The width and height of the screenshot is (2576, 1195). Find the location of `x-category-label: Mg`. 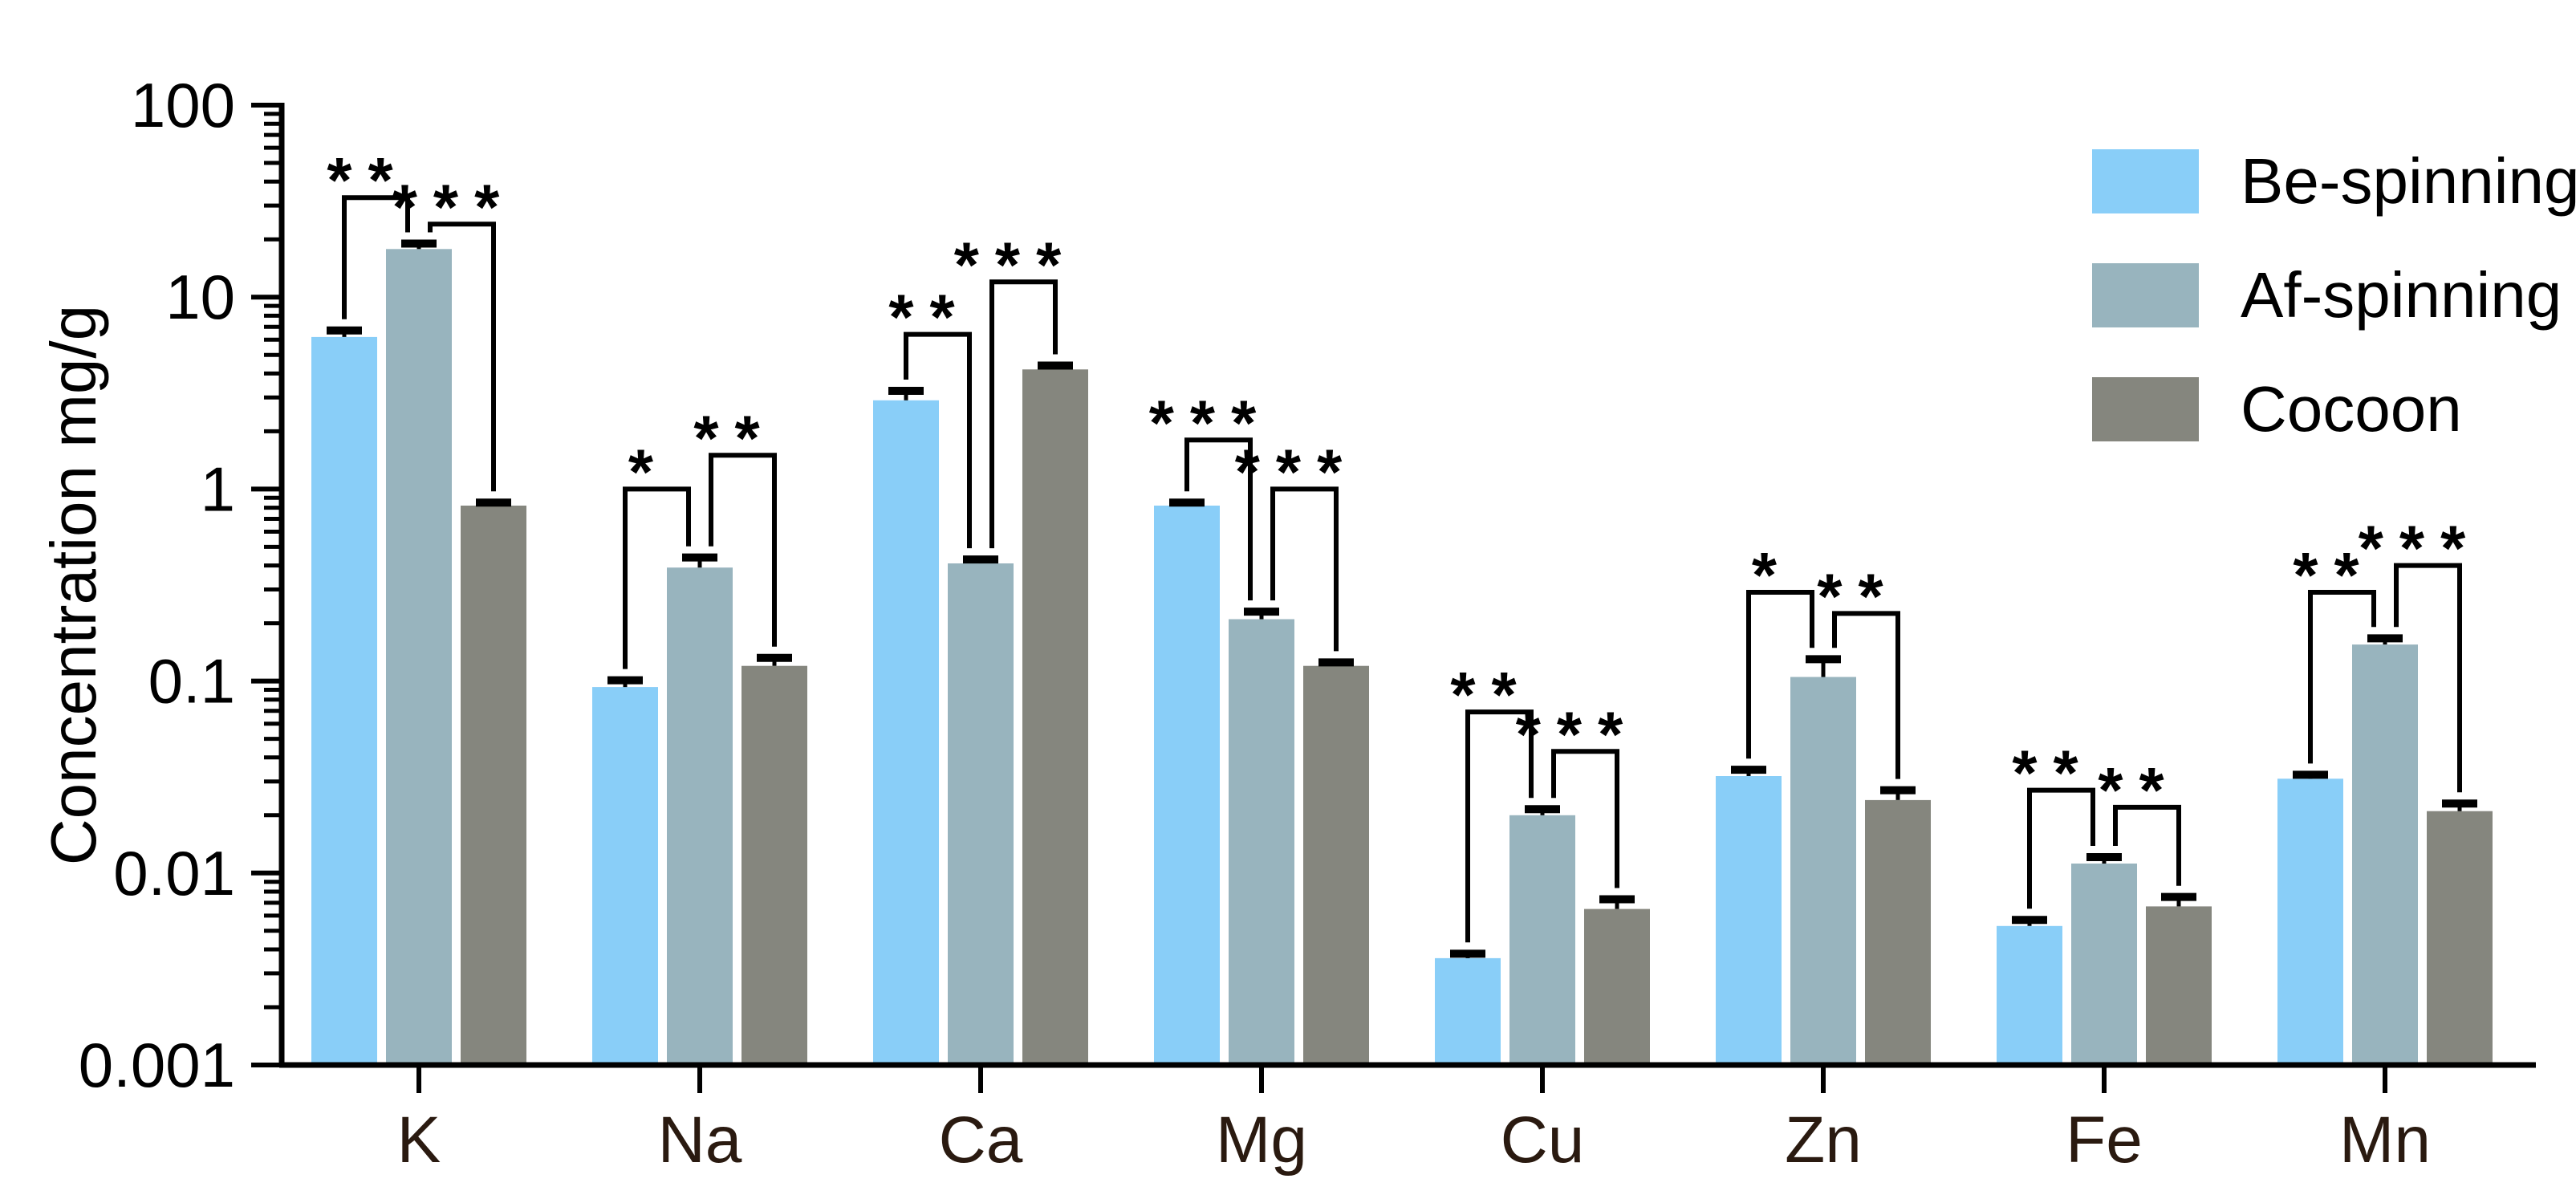

x-category-label: Mg is located at coordinates (1261, 1140).